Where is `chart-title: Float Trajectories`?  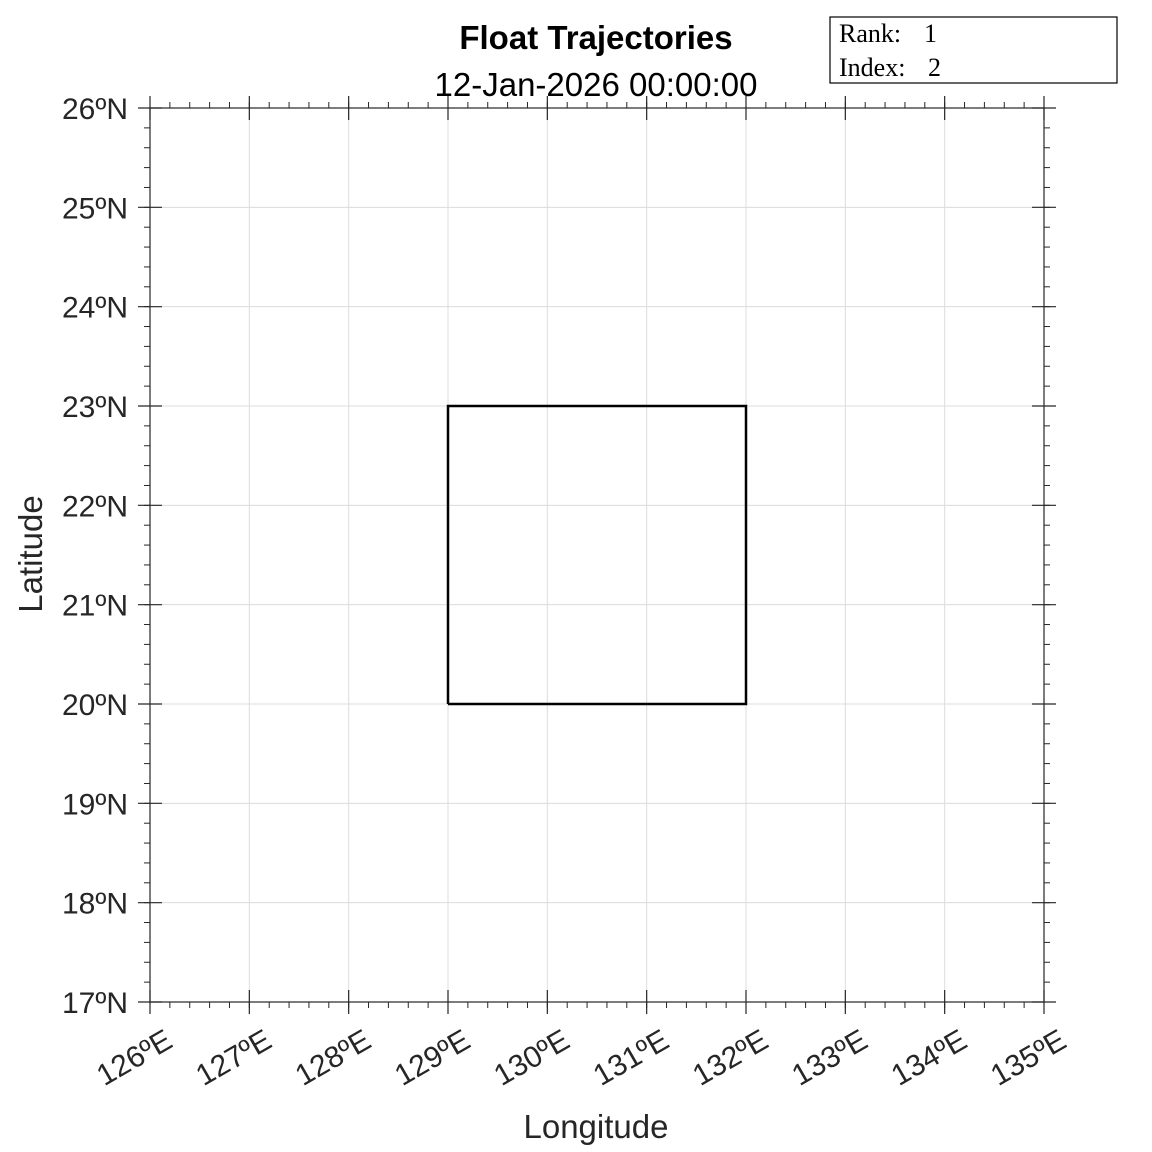
chart-title: Float Trajectories is located at coordinates (595, 37).